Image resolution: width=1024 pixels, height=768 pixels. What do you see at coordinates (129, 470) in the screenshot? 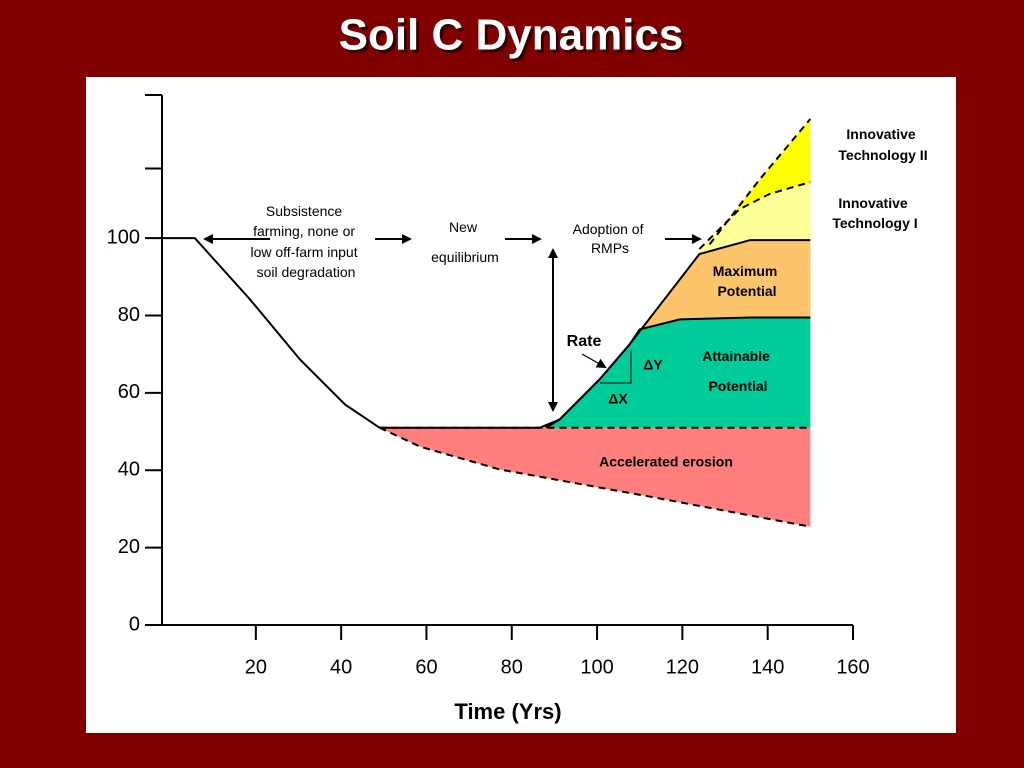
I see `y-tick-label: 40` at bounding box center [129, 470].